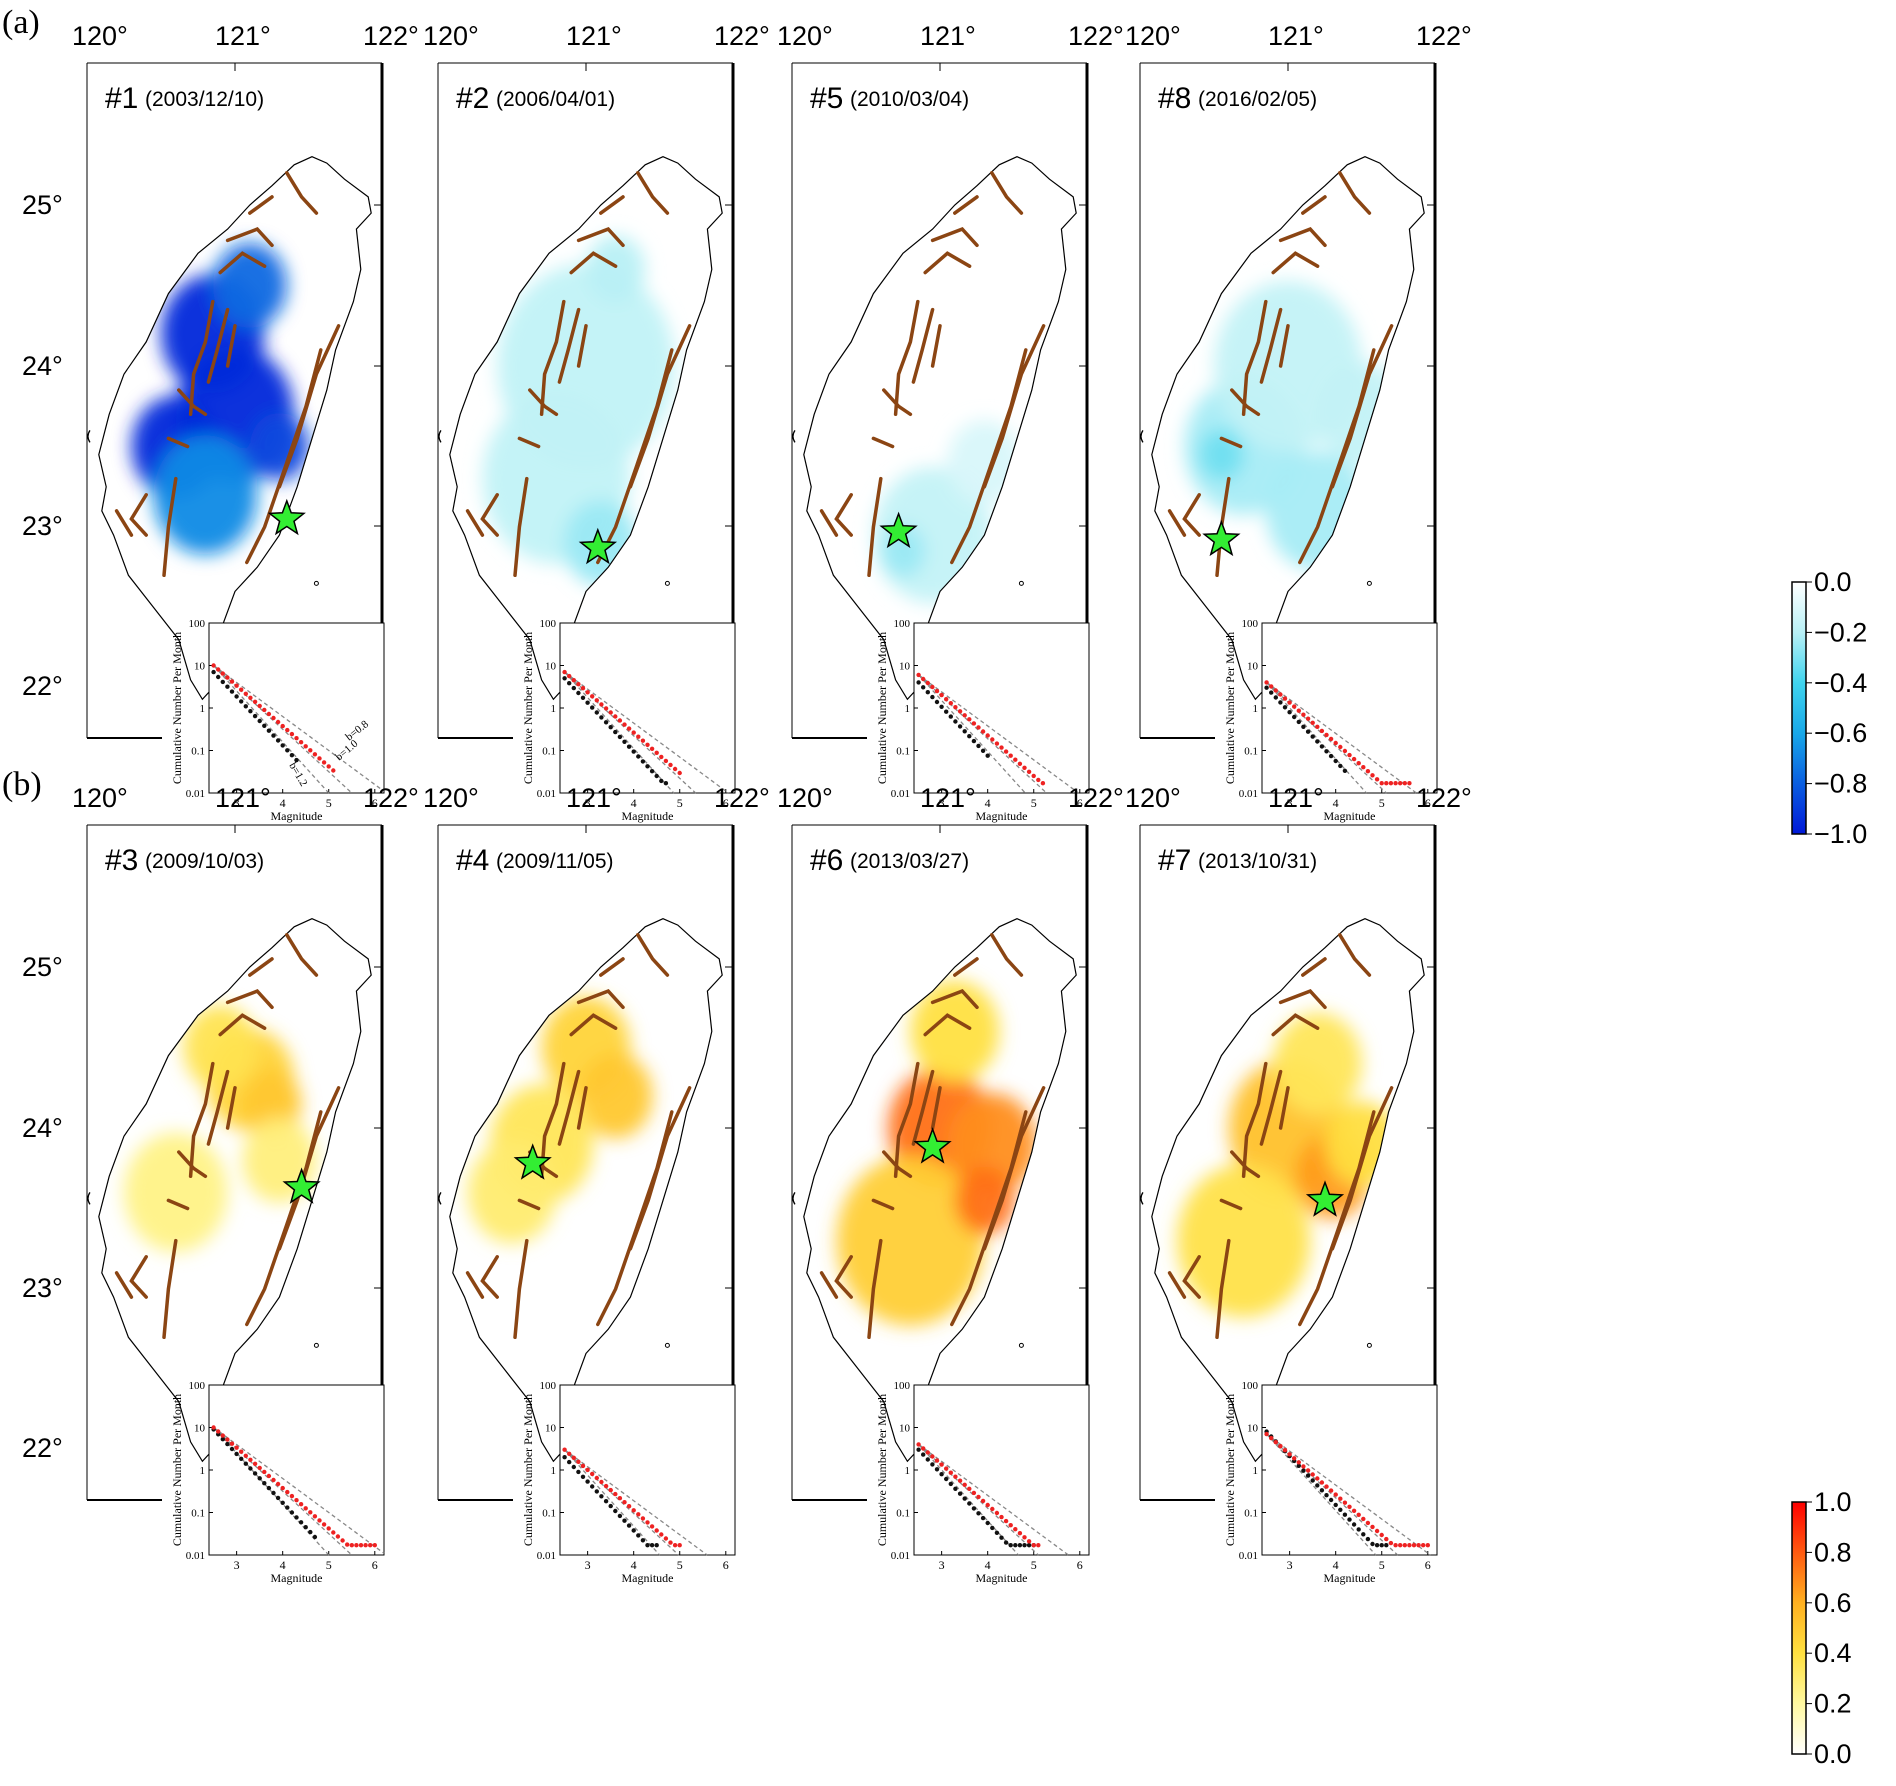 This screenshot has width=1896, height=1786. Describe the element at coordinates (940, 1190) in the screenshot. I see `coastline` at that location.